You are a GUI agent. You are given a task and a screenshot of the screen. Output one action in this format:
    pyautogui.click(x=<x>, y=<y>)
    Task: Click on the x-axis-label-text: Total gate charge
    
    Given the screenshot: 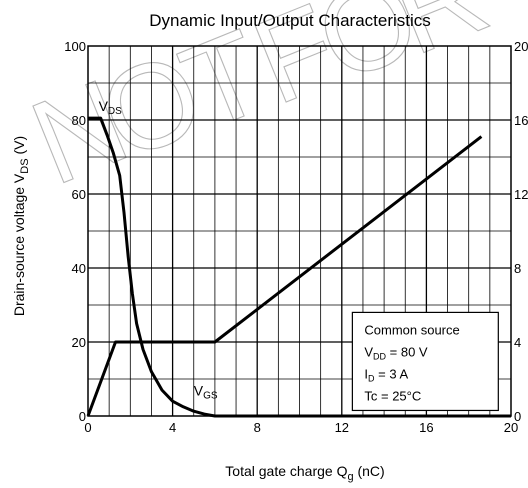 What is the action you would take?
    pyautogui.click(x=280, y=471)
    